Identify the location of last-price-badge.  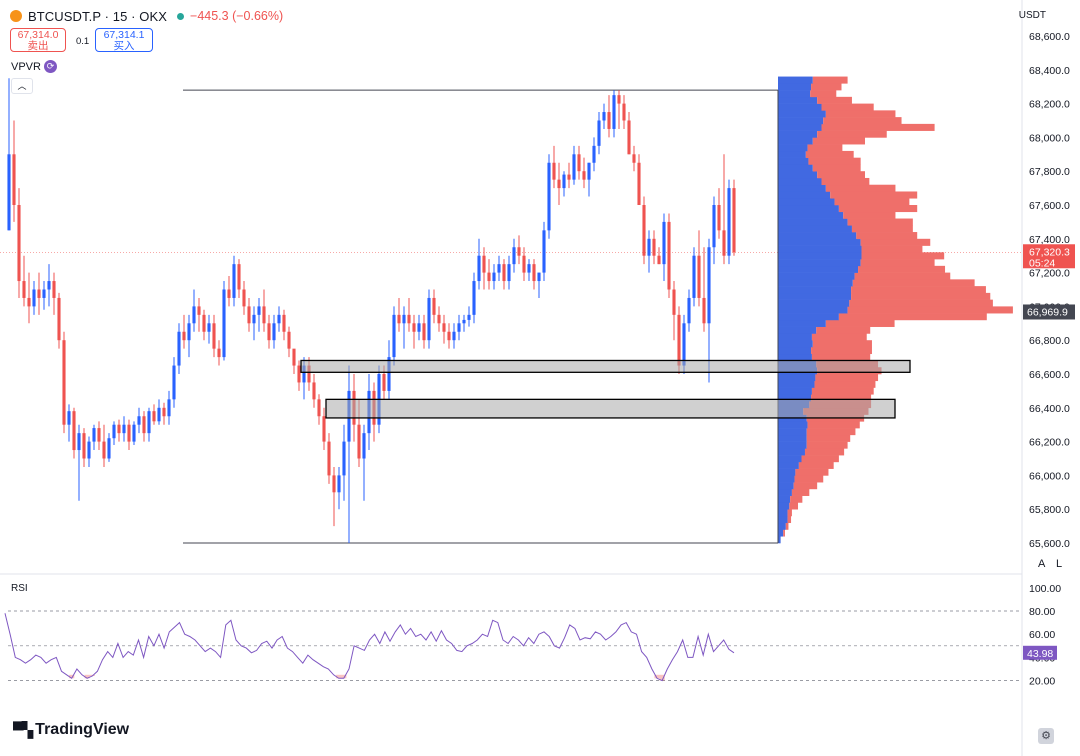
(1049, 256).